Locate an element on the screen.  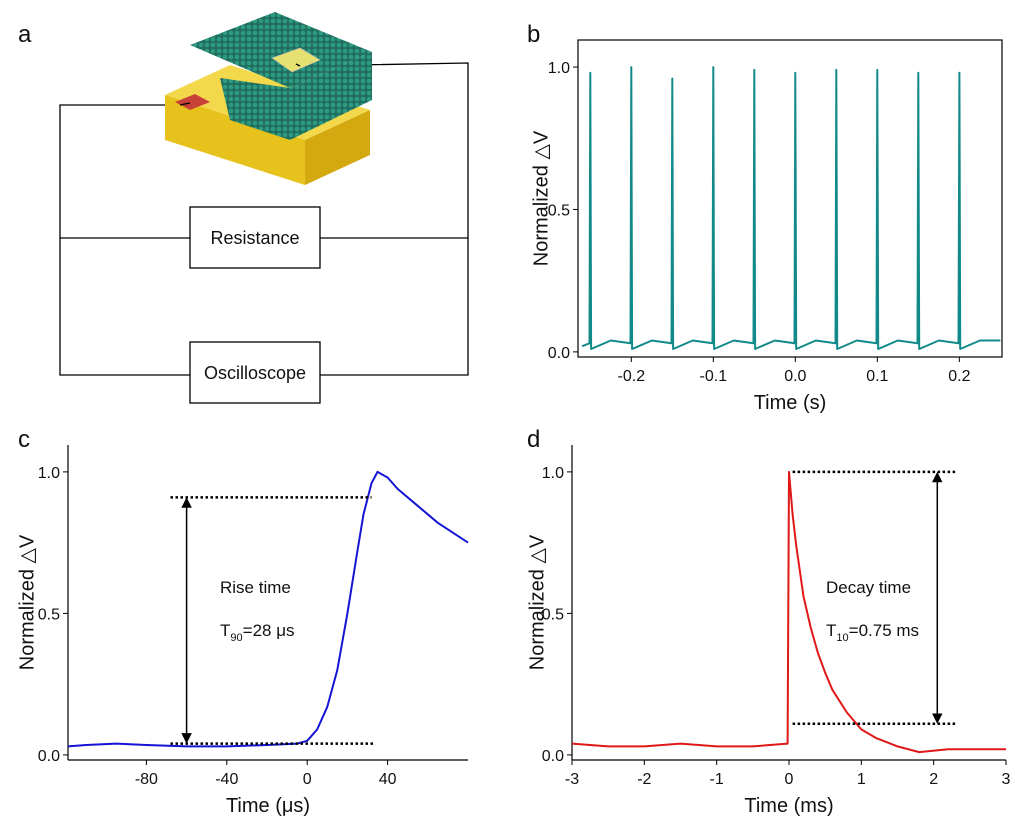
x-axis-label: Time (ms) is located at coordinates (788, 806).